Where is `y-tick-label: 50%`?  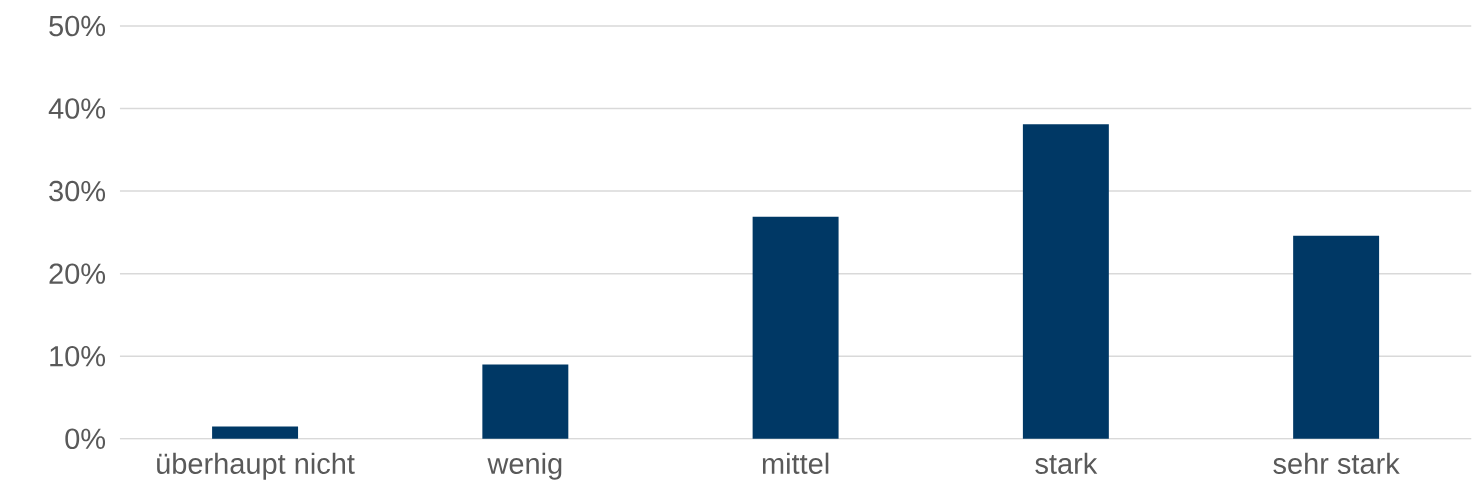 y-tick-label: 50% is located at coordinates (77, 26).